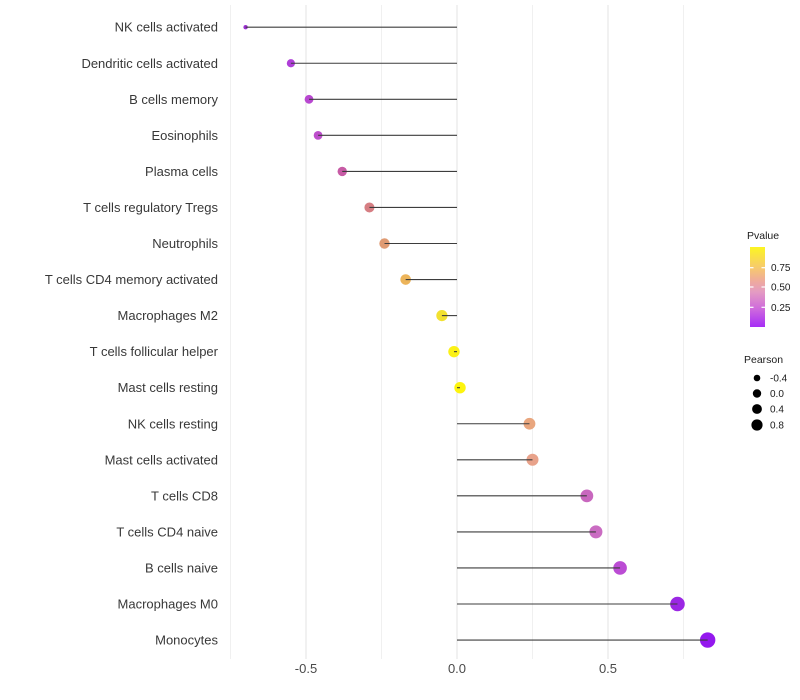  Describe the element at coordinates (781, 308) in the screenshot. I see `pvalue-tick-label: 0.25` at that location.